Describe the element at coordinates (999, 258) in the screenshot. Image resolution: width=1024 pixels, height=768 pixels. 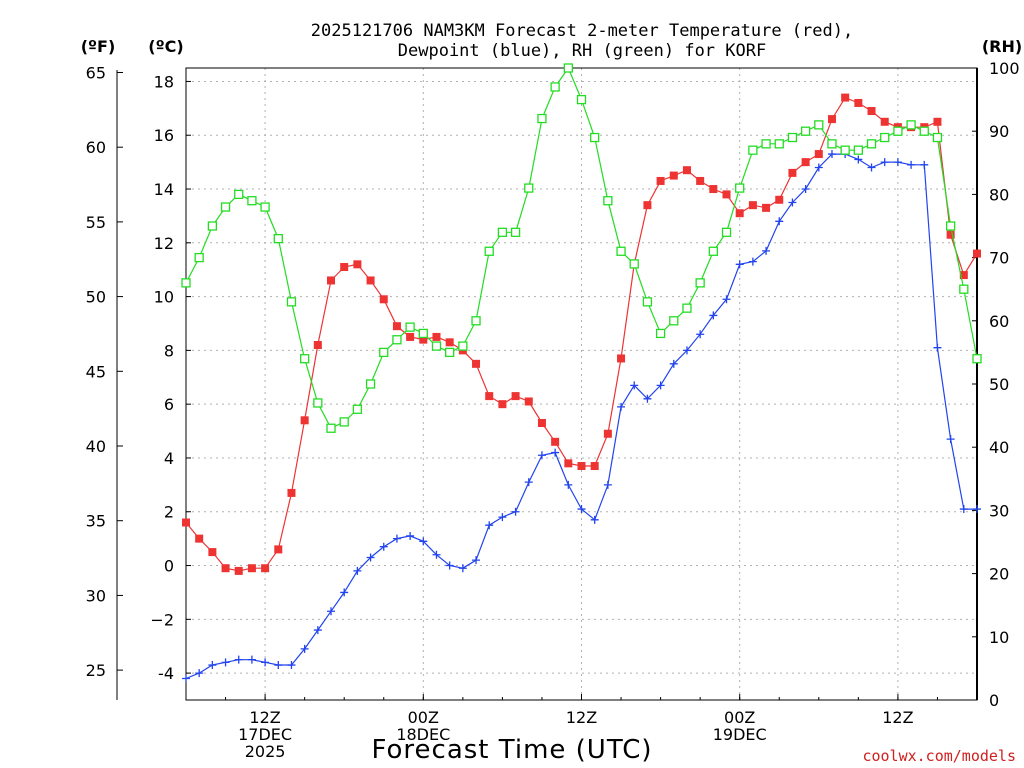
I see `rh-tick-label: 70` at that location.